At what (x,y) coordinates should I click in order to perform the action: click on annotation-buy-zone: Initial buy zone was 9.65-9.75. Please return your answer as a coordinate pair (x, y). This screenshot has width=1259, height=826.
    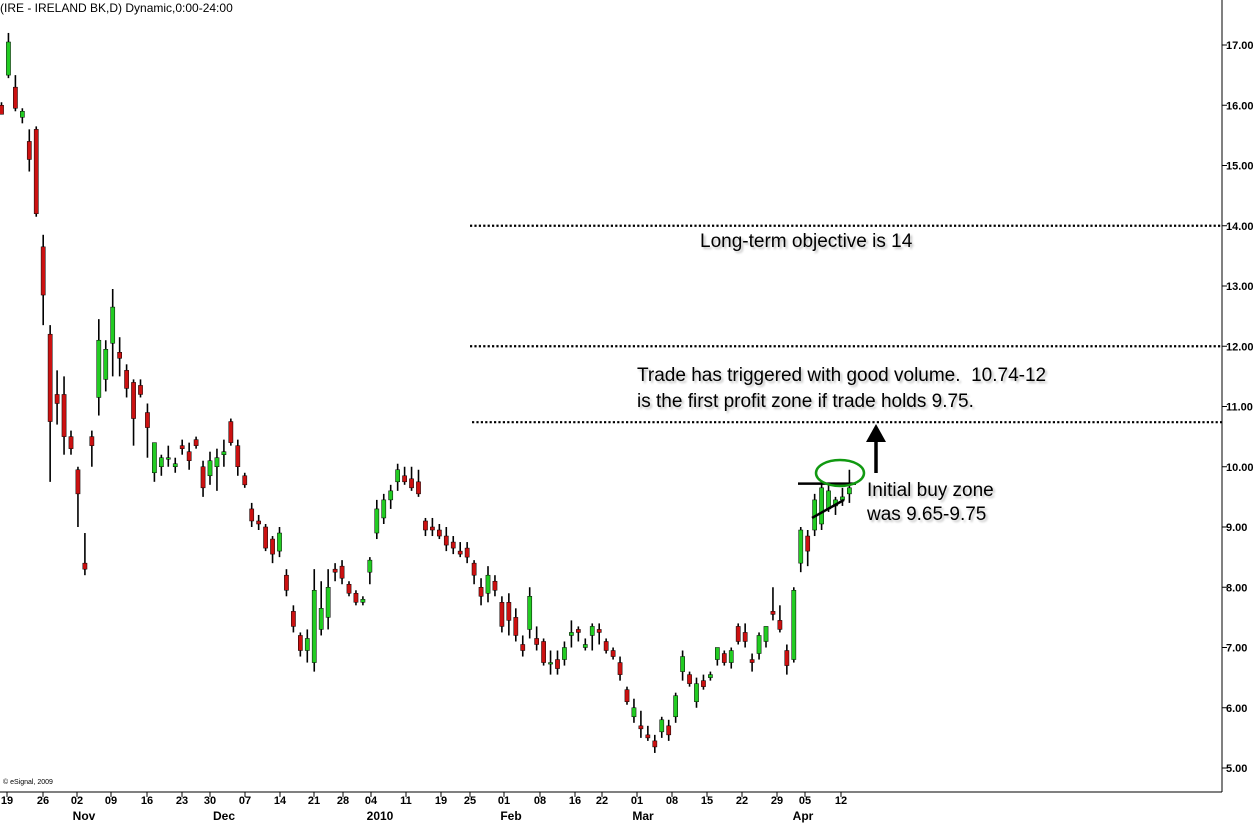
    Looking at the image, I should click on (930, 503).